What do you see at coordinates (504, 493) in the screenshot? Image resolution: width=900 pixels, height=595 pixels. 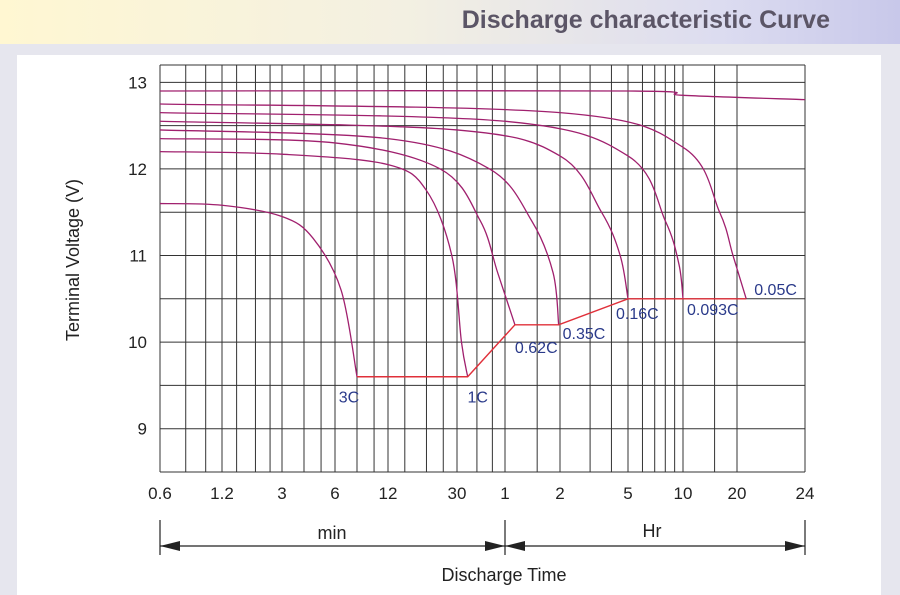 I see `x-tick-label: 1` at bounding box center [504, 493].